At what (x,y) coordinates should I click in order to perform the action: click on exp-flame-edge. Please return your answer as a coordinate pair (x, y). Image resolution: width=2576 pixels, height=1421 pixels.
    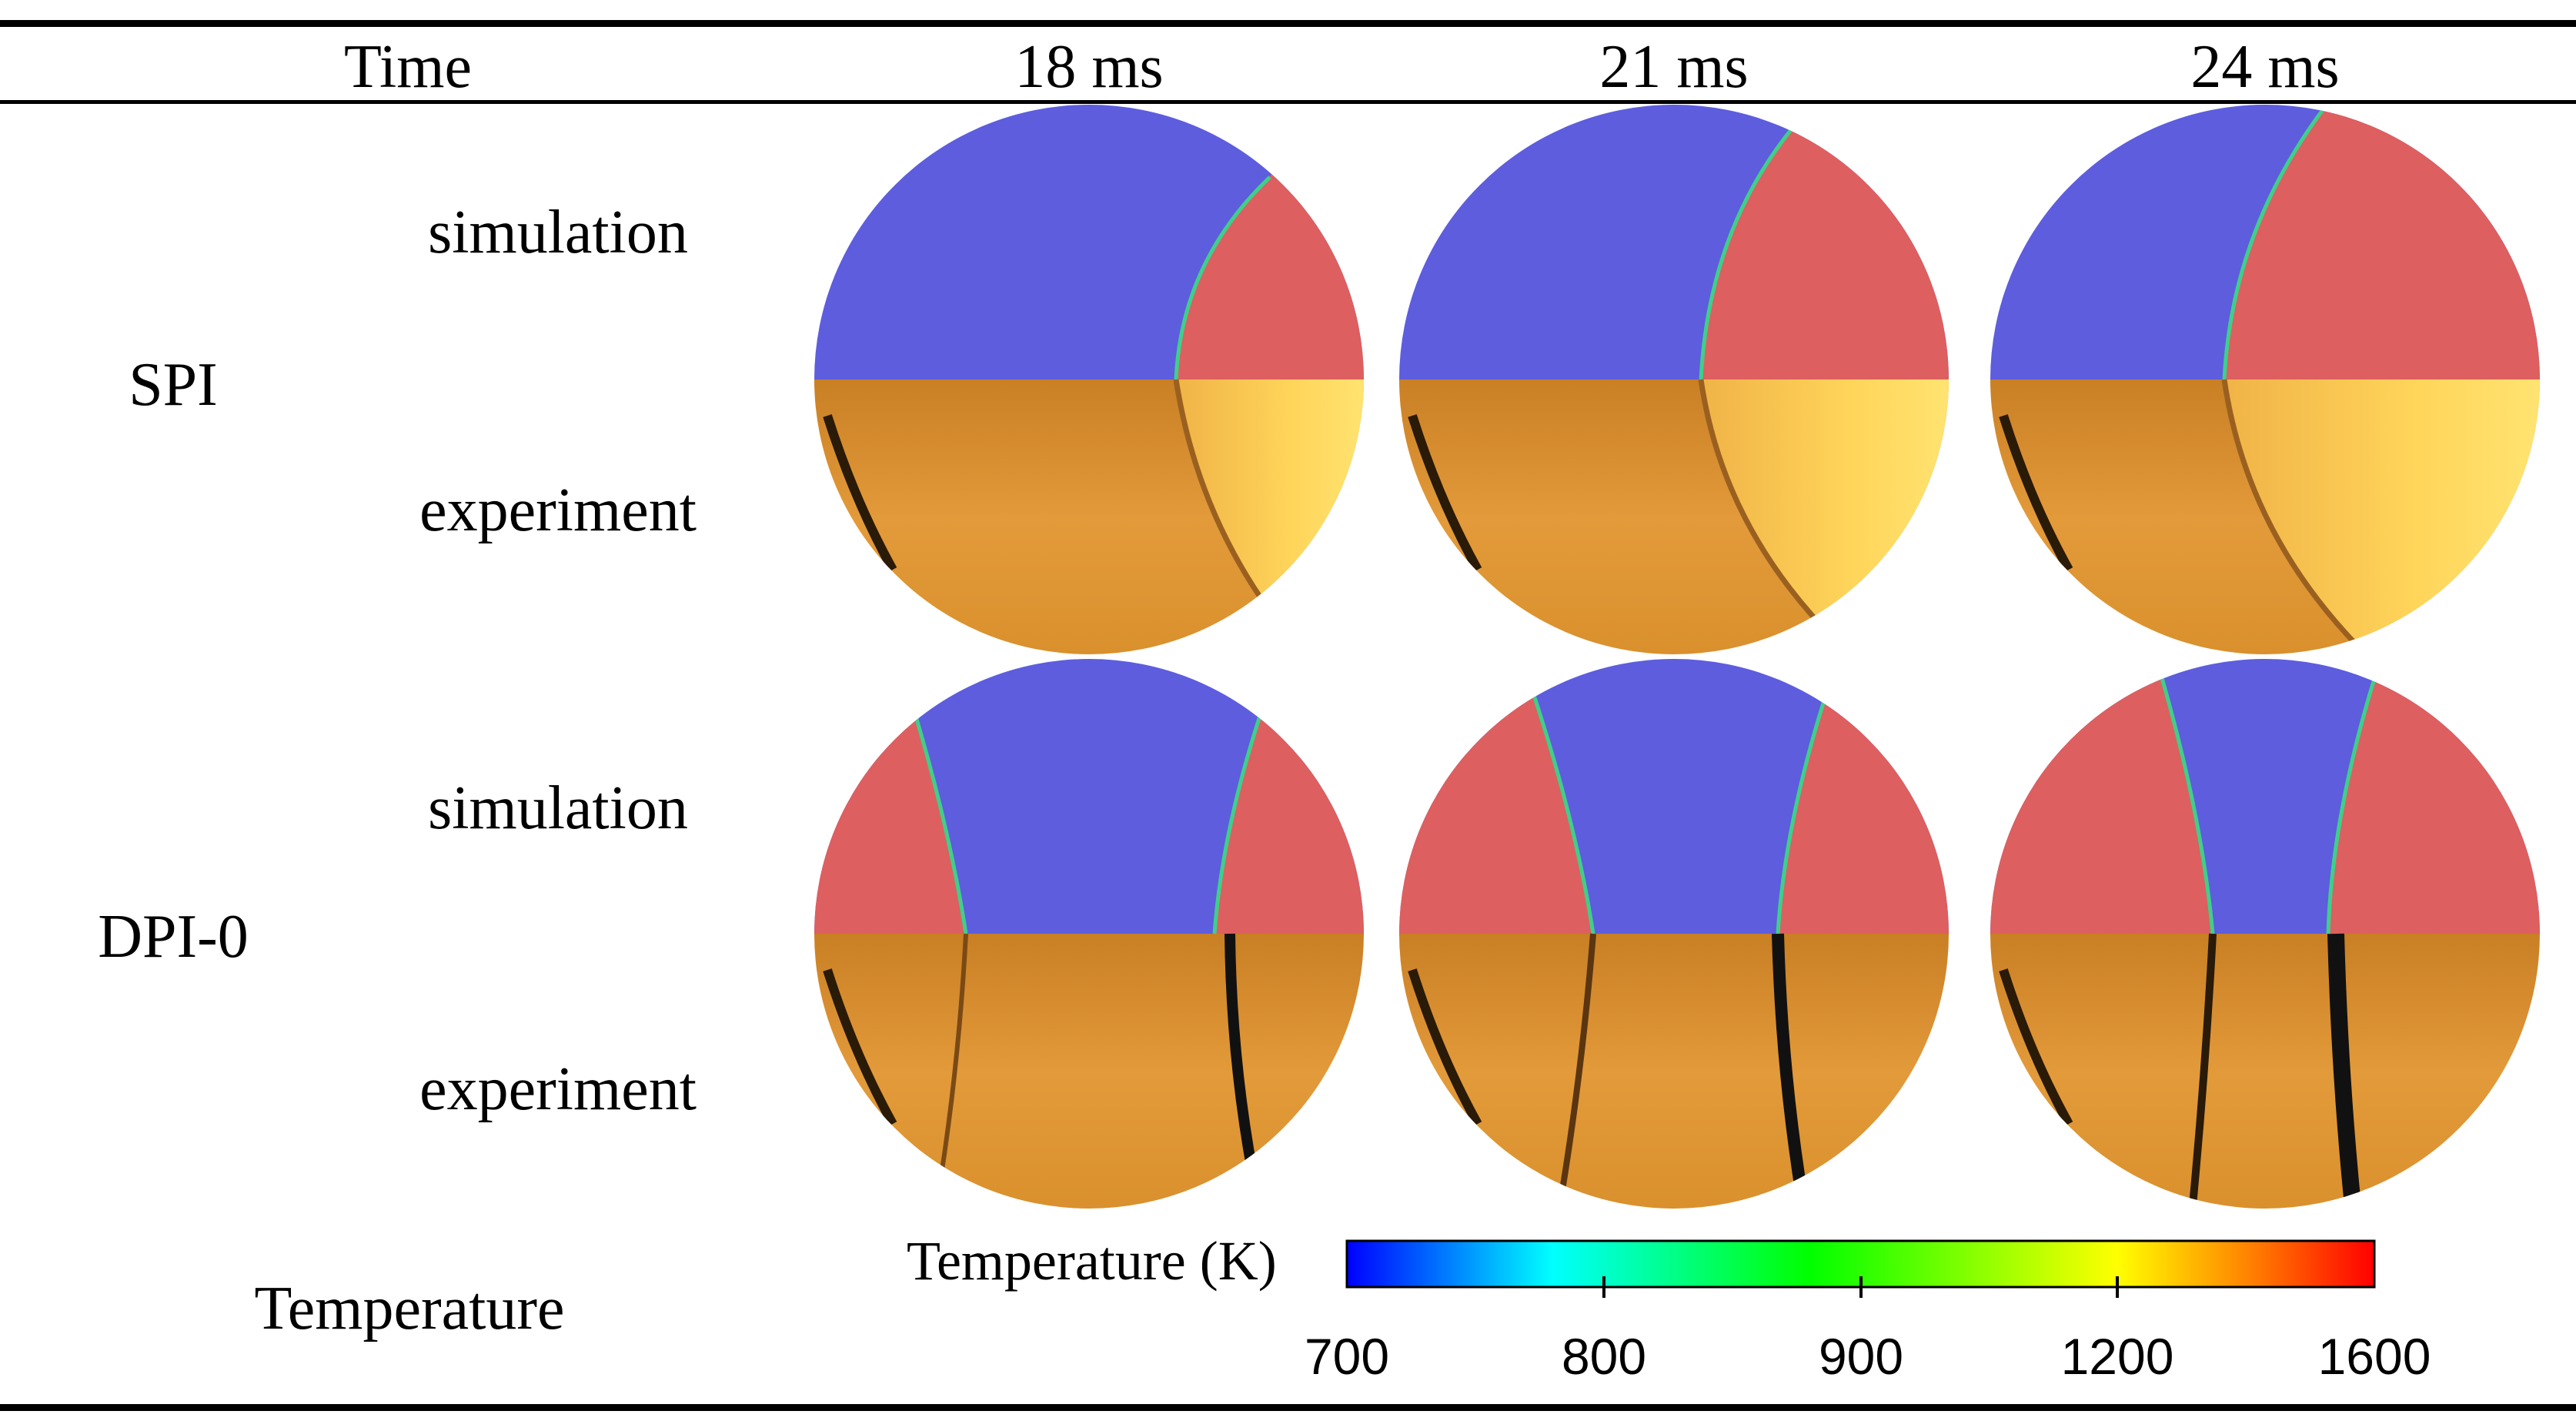
    Looking at the image, I should click on (2297, 516).